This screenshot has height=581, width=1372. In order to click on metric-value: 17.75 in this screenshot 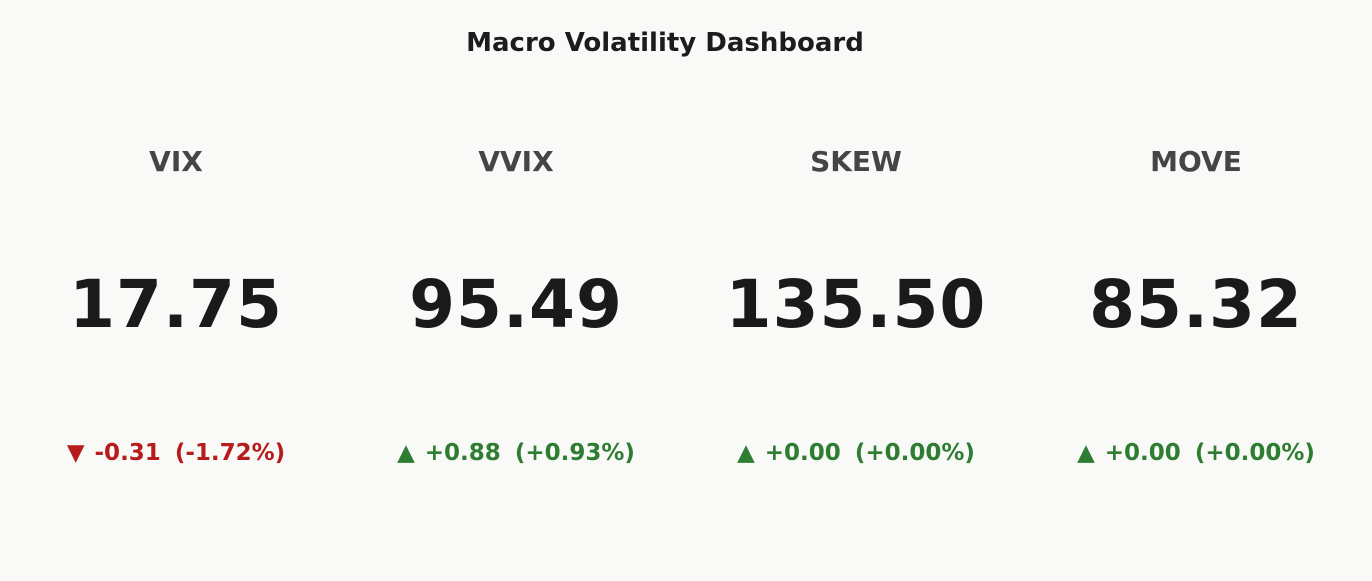, I will do `click(176, 304)`.